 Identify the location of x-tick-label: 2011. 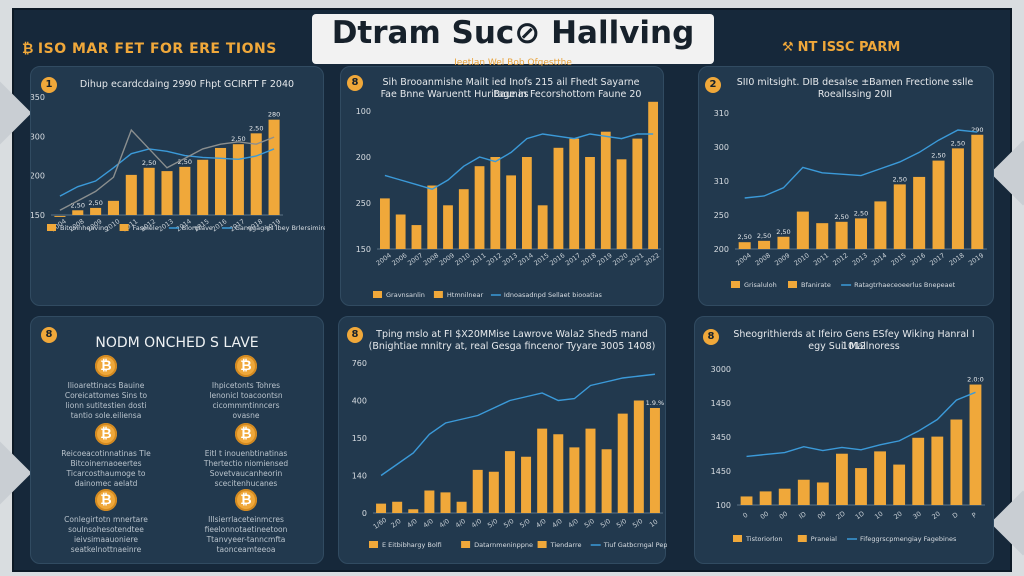
(821, 259).